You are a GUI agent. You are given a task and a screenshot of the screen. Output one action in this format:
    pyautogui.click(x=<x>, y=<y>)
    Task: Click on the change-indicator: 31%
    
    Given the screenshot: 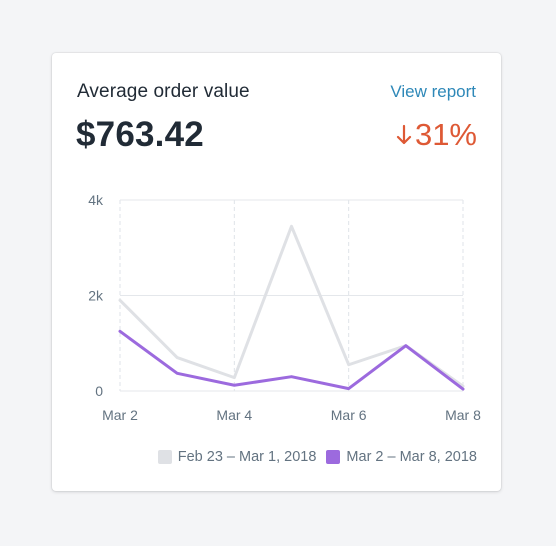 What is the action you would take?
    pyautogui.click(x=436, y=135)
    